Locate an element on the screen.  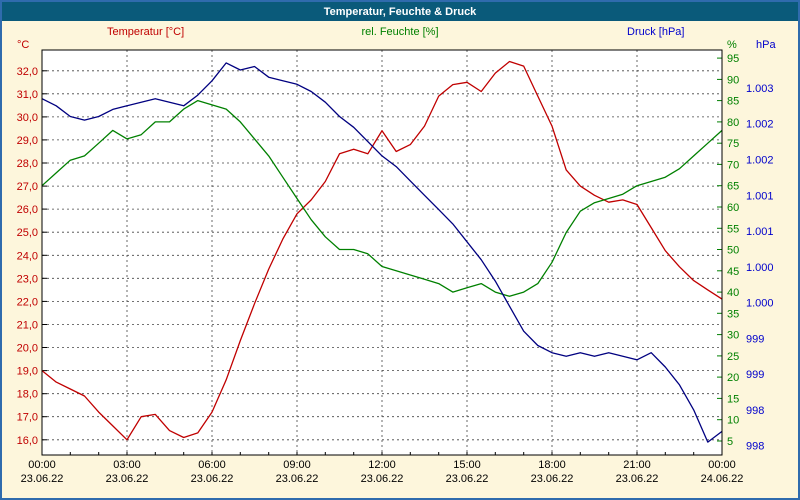
humidity-tick-label: 25 is located at coordinates (733, 357).